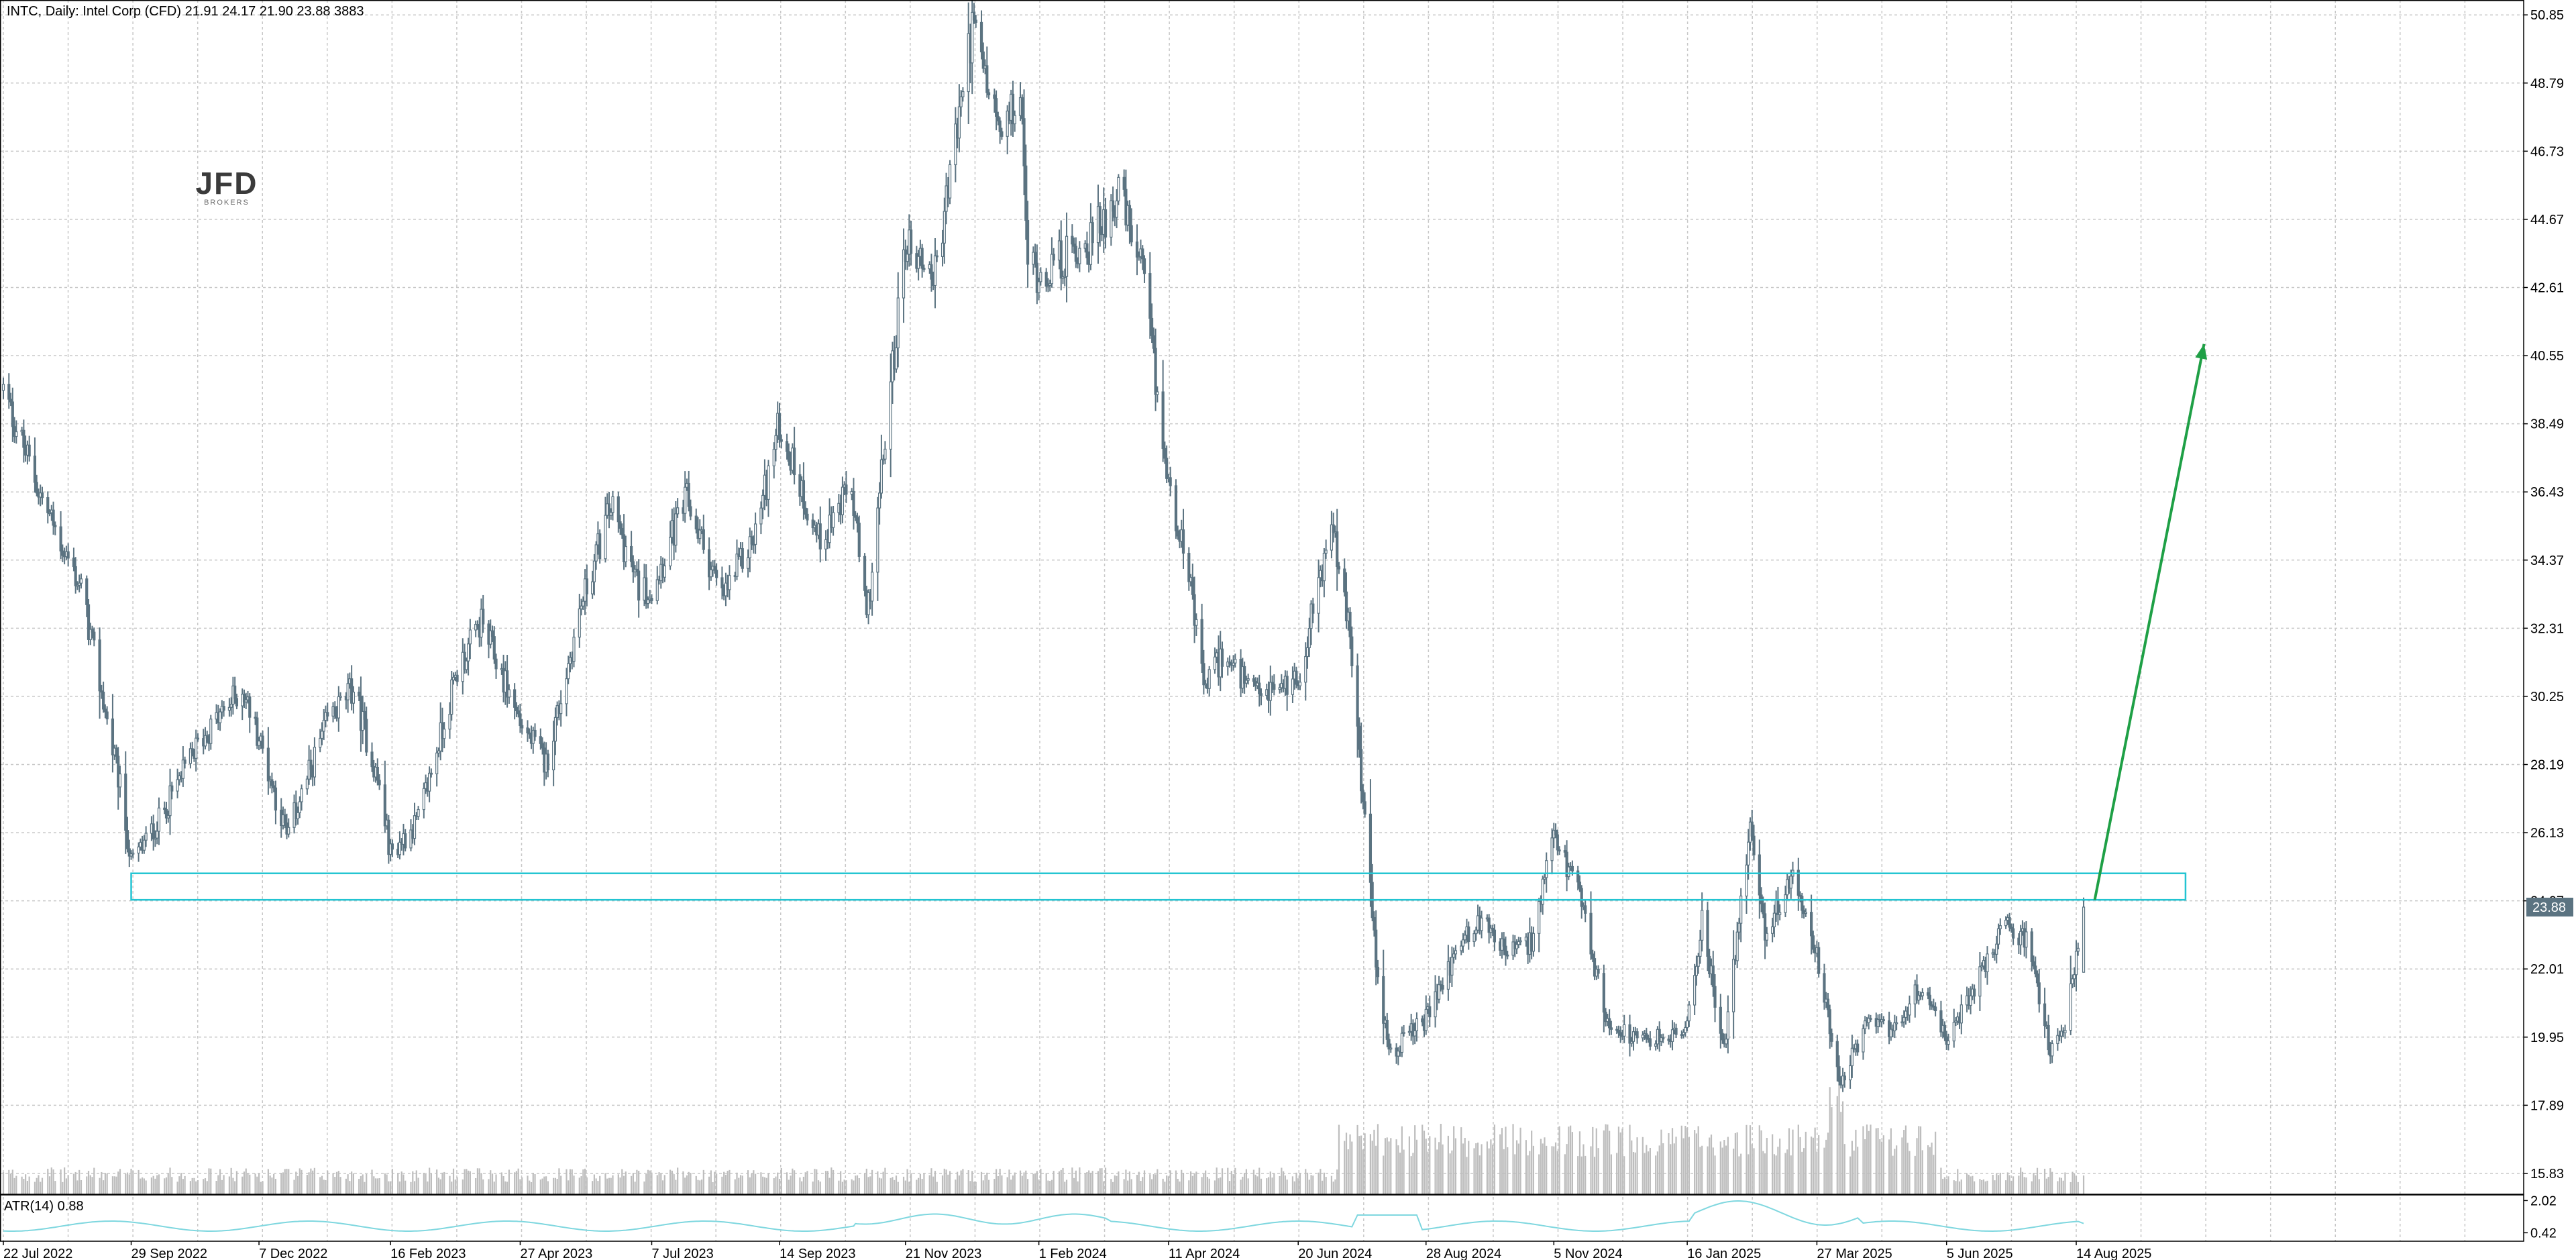 Image resolution: width=2576 pixels, height=1260 pixels. What do you see at coordinates (1158, 887) in the screenshot?
I see `support-zone-rectangle` at bounding box center [1158, 887].